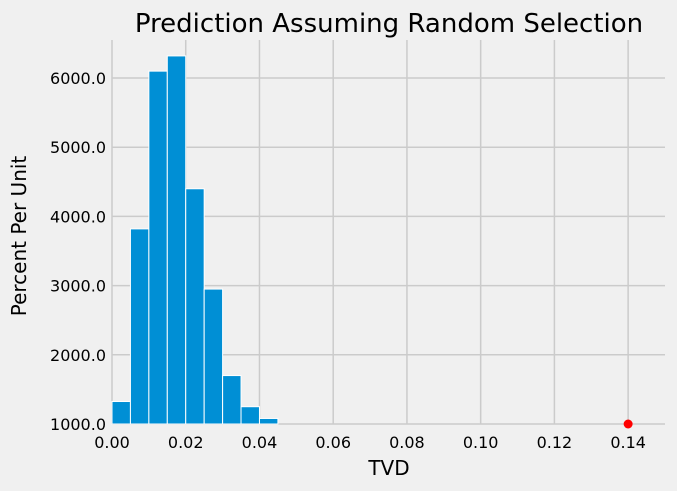 This screenshot has width=677, height=491. I want to click on y-tick-label: 5000.0, so click(78, 147).